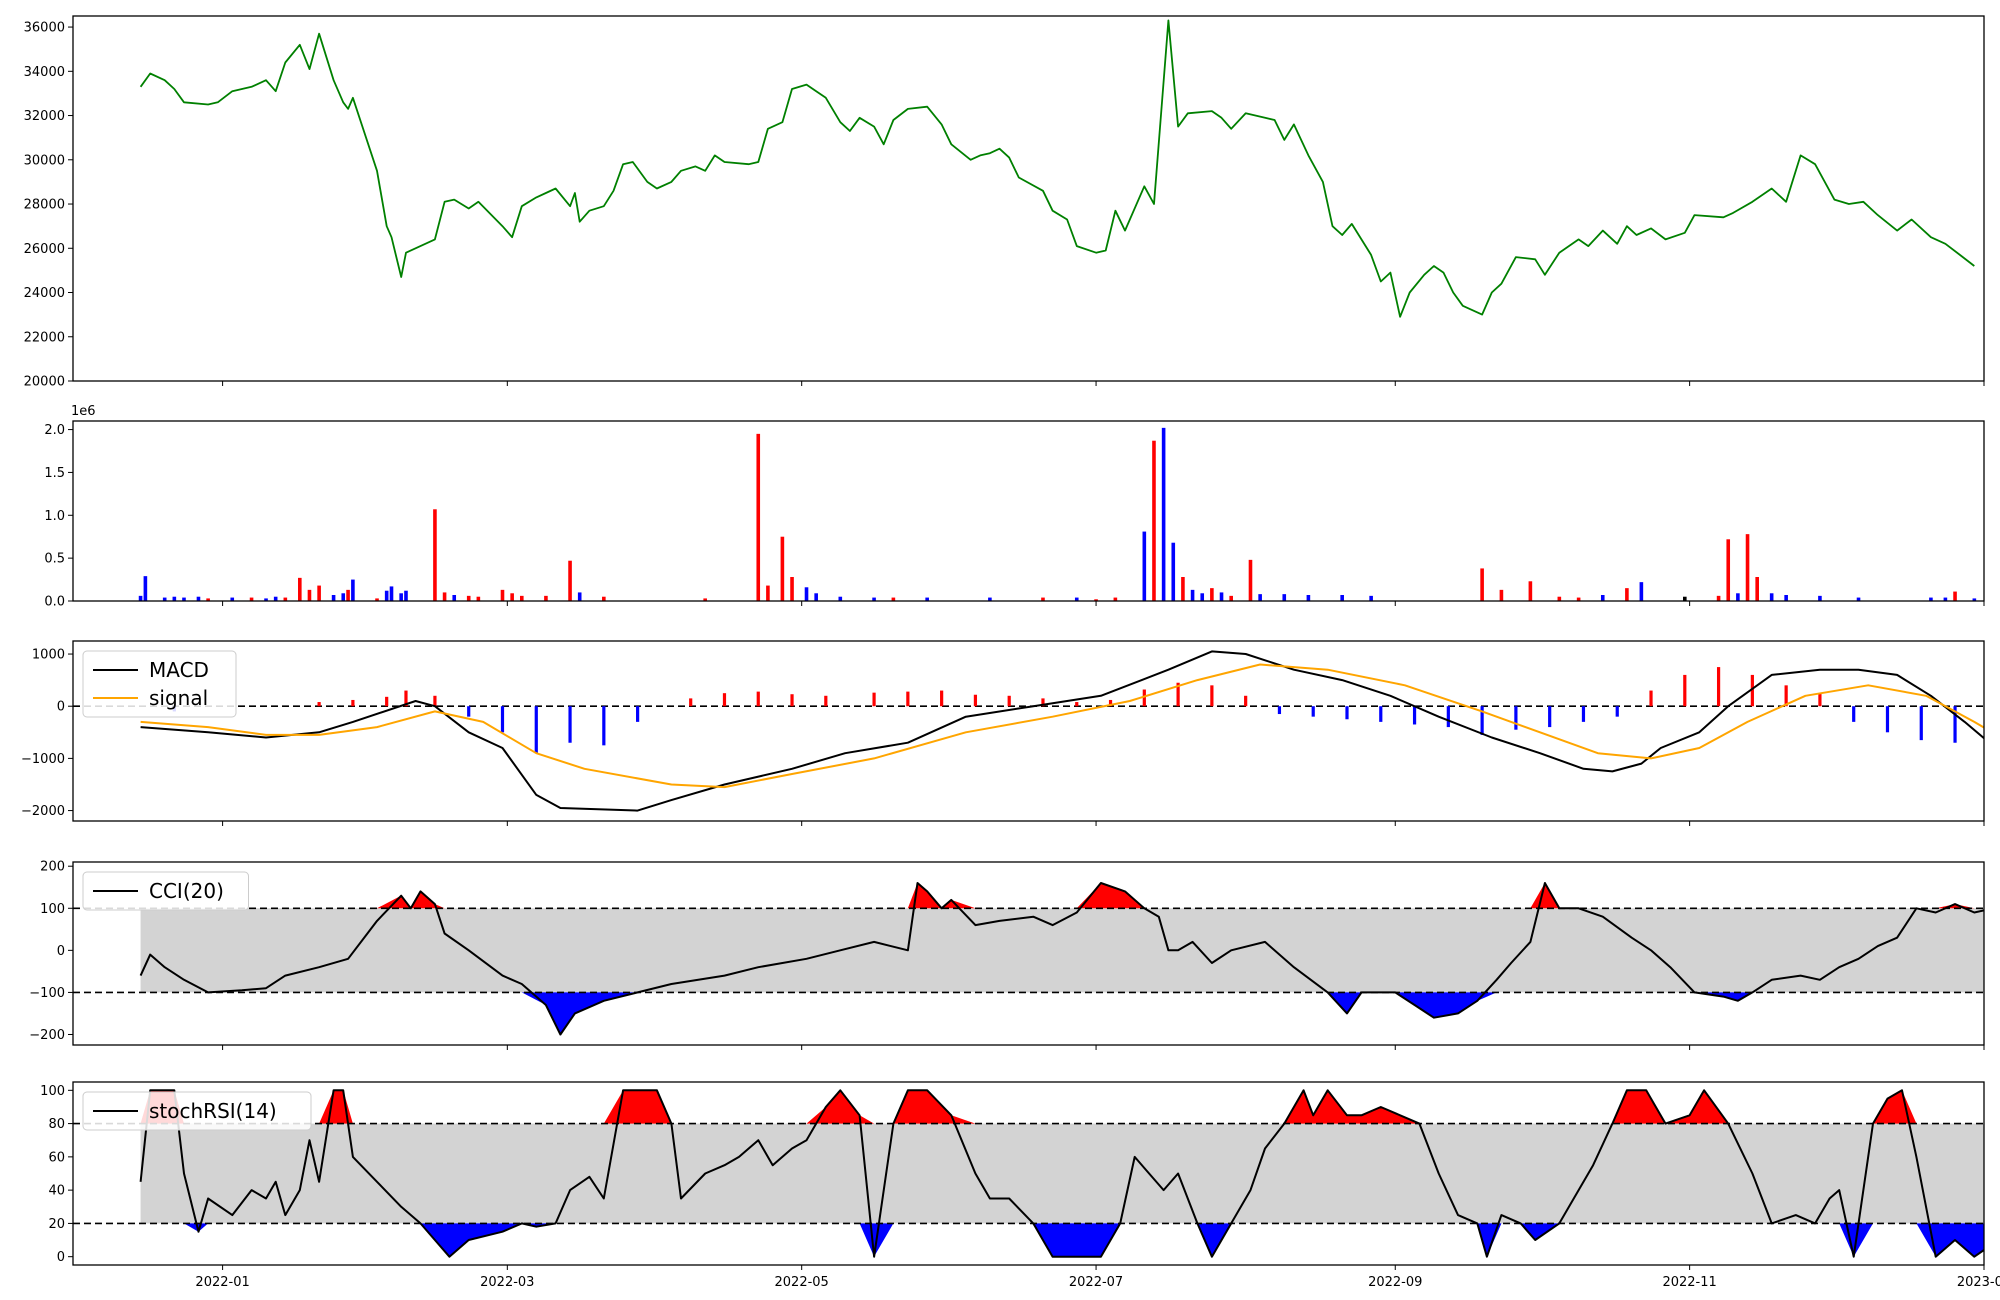  I want to click on macd-series-line-macd, so click(1062, 731).